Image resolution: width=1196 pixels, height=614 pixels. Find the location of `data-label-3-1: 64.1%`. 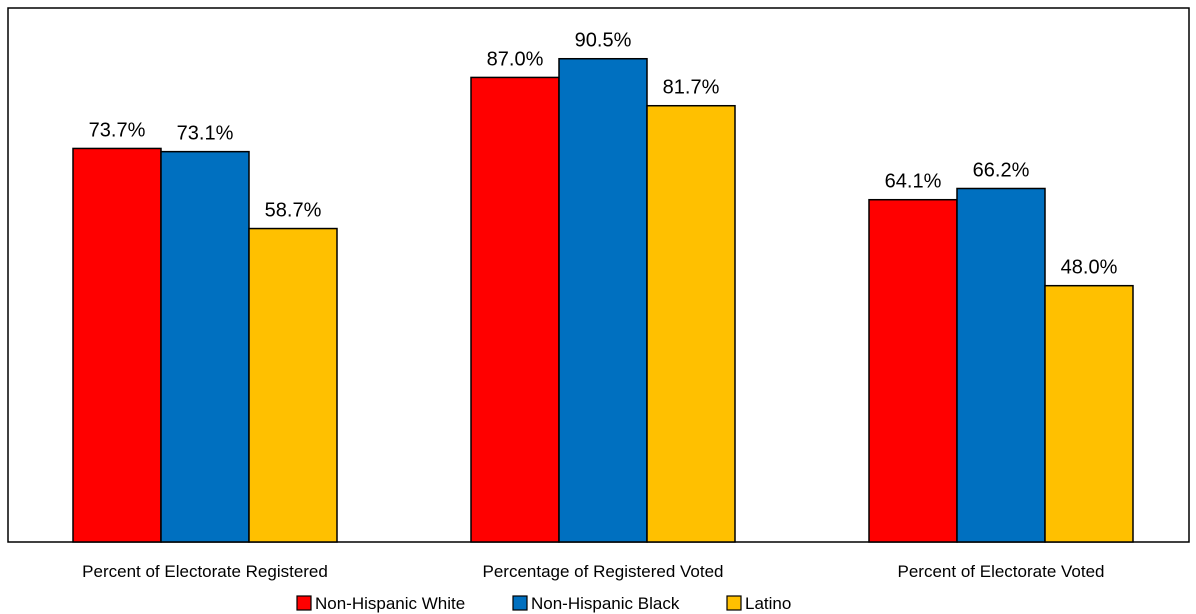

data-label-3-1: 64.1% is located at coordinates (913, 182).